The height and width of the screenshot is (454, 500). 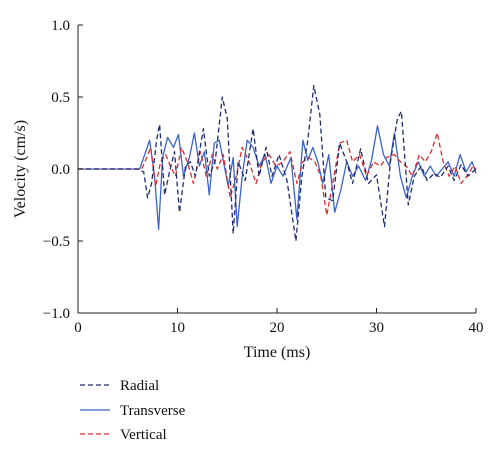 What do you see at coordinates (177, 328) in the screenshot?
I see `x-tick-label: 10` at bounding box center [177, 328].